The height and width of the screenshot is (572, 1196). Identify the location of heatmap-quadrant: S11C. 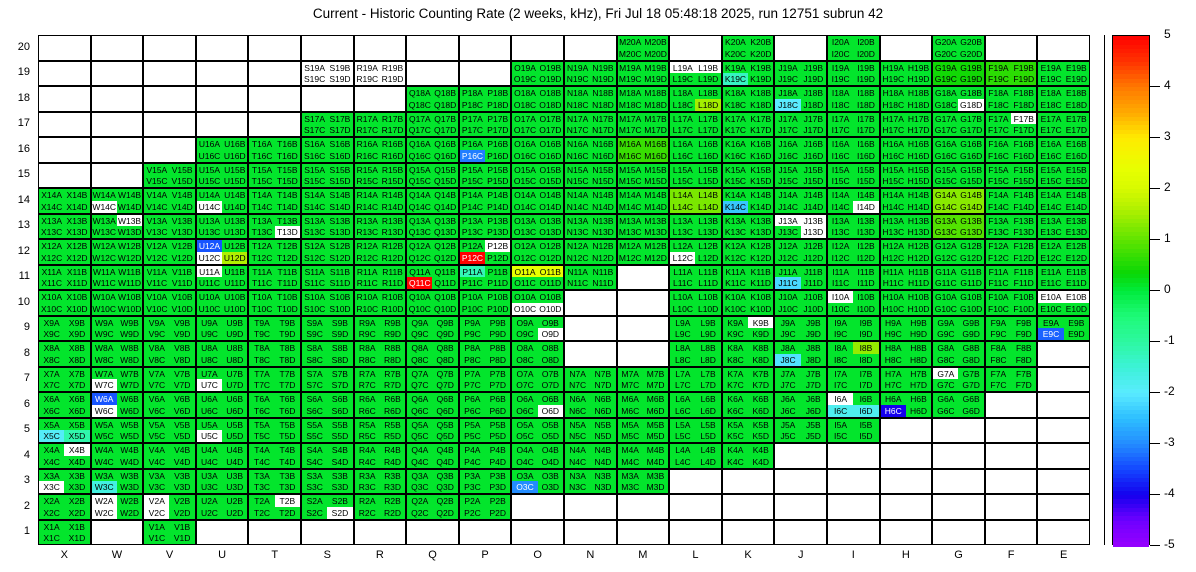
(315, 283).